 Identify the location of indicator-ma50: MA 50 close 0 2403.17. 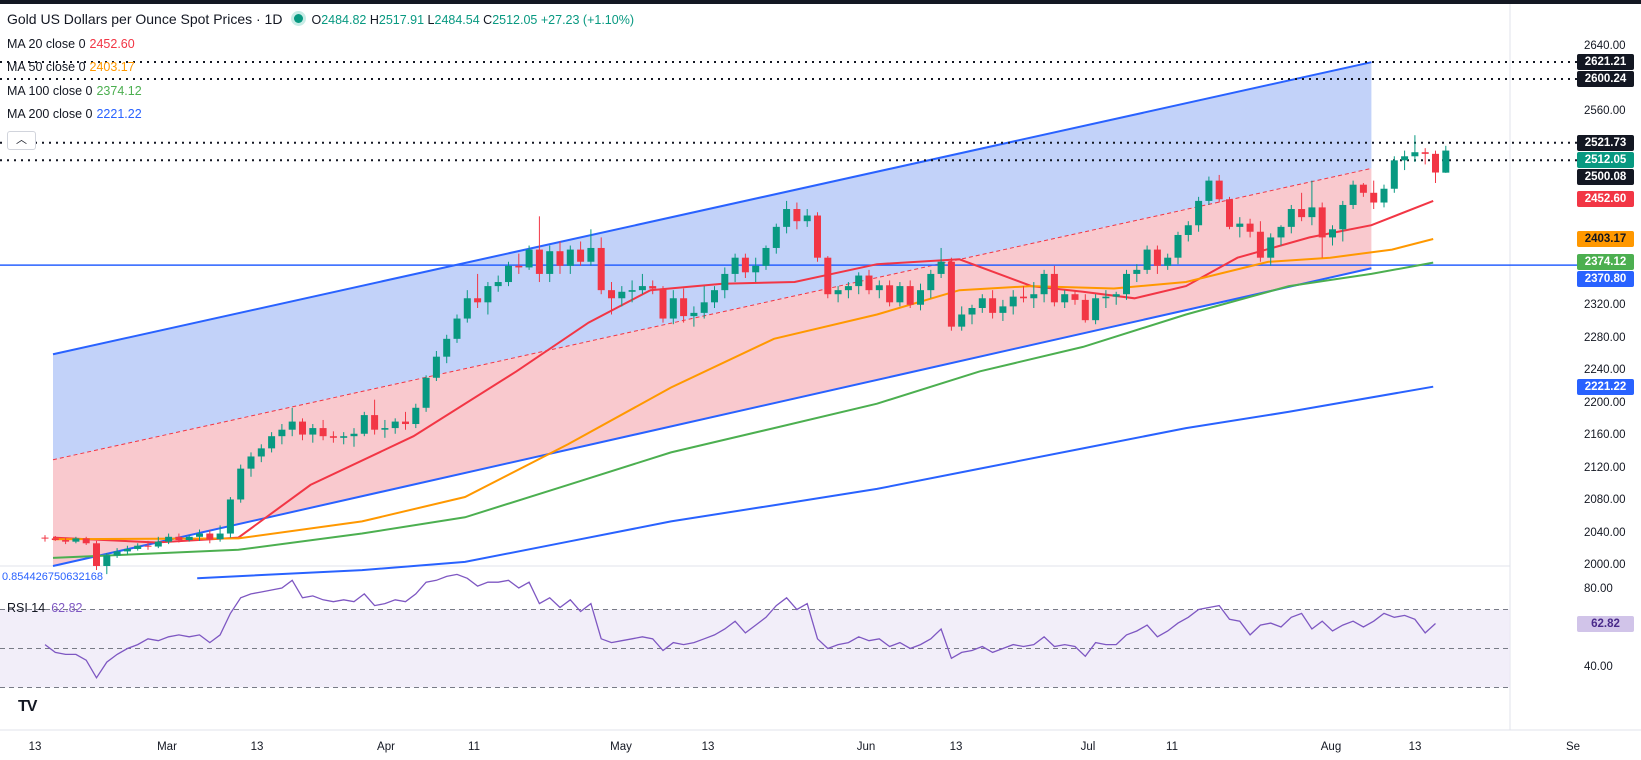
(71, 67).